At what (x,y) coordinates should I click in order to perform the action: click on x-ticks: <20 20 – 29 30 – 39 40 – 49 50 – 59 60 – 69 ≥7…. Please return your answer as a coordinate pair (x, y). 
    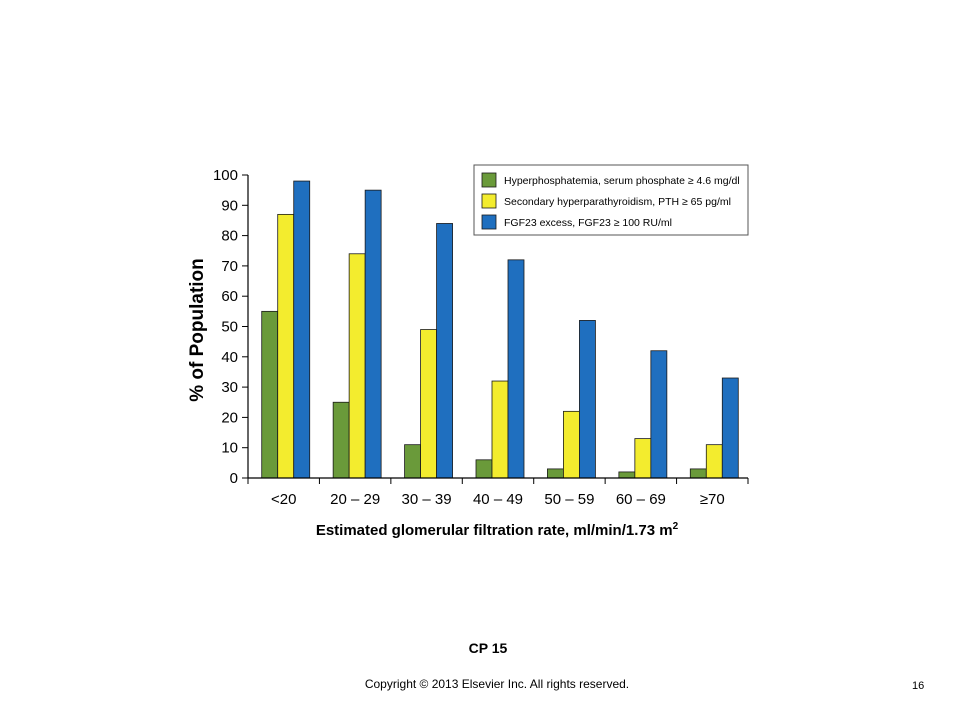
    Looking at the image, I should click on (498, 493).